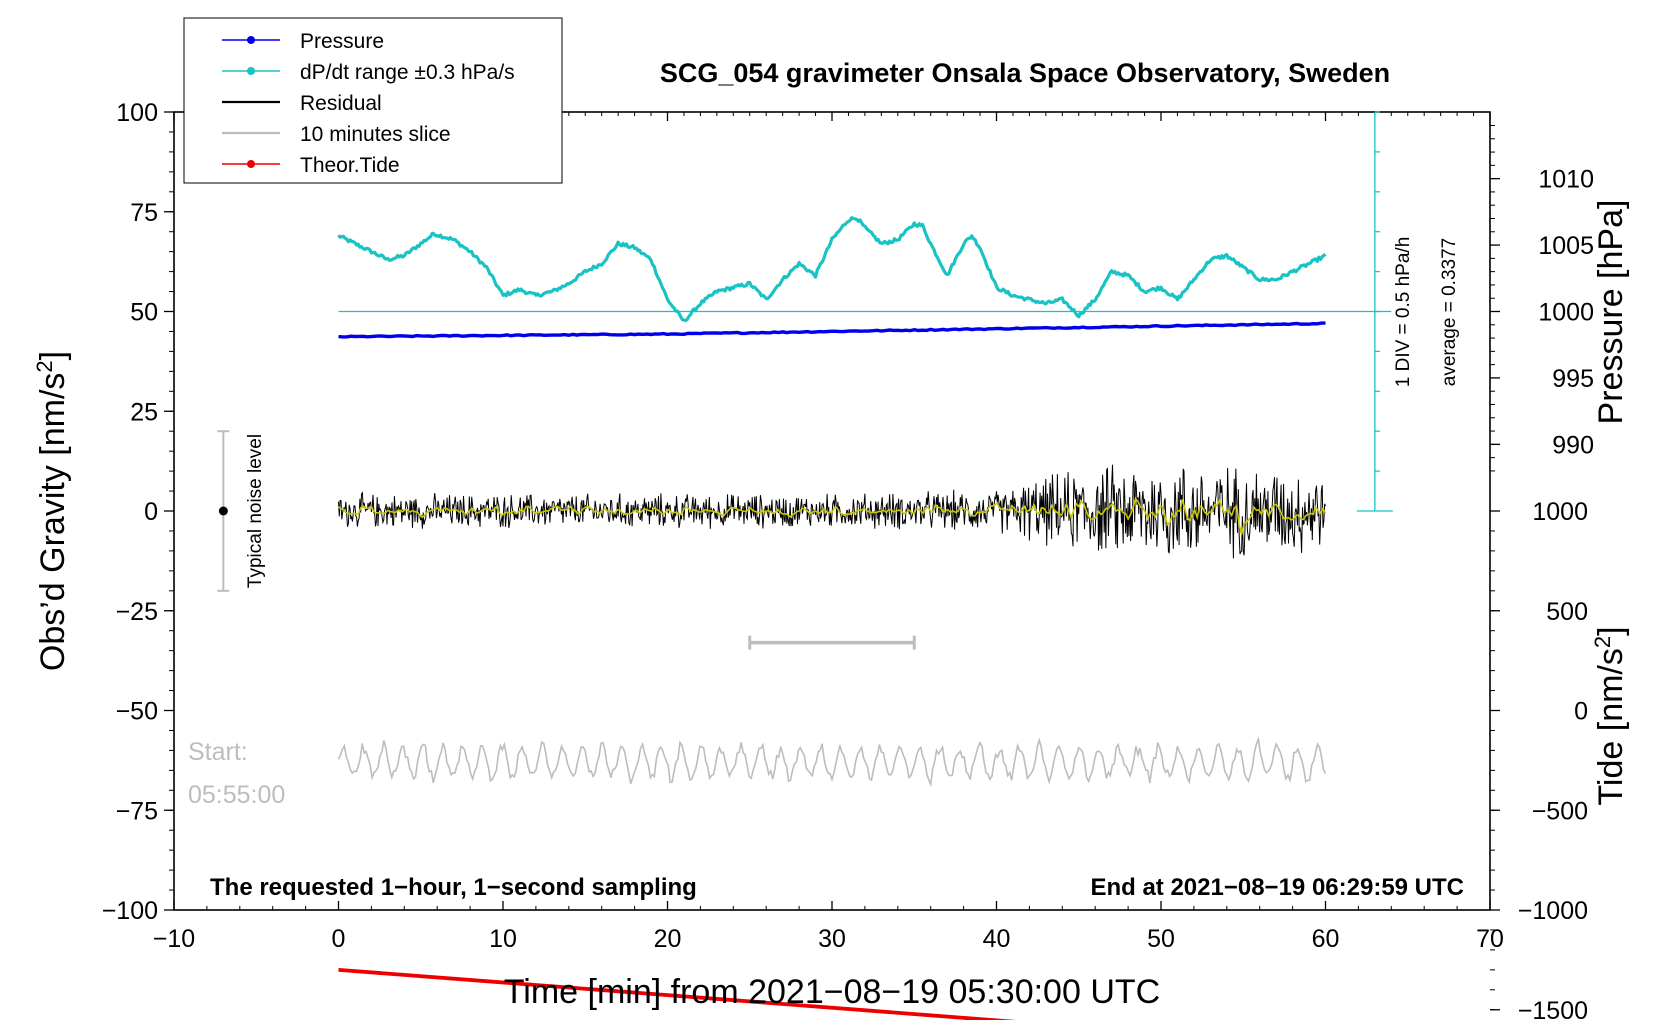 This screenshot has height=1020, width=1676. Describe the element at coordinates (218, 752) in the screenshot. I see `start-label: Start:` at that location.